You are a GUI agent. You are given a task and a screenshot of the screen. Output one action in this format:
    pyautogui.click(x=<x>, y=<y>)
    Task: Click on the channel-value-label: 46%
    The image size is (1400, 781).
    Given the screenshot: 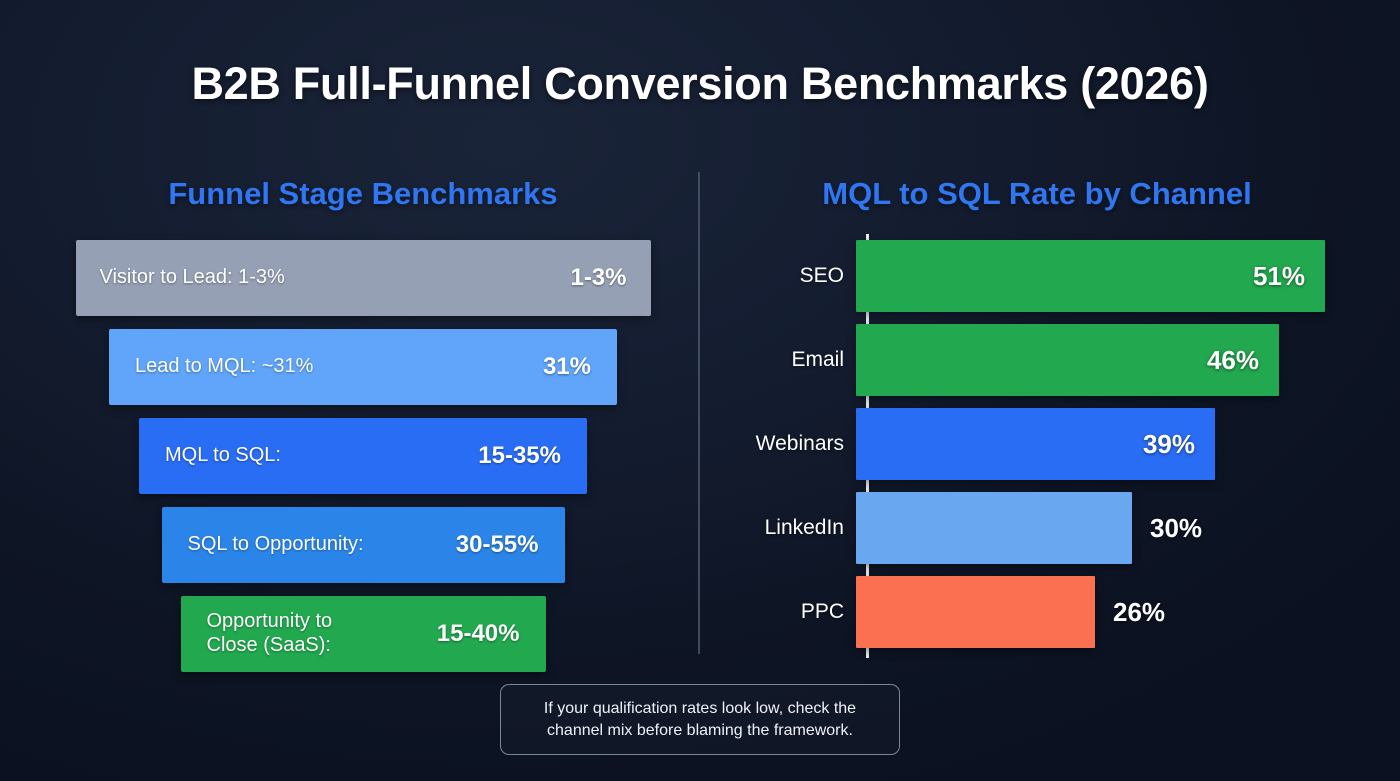 What is the action you would take?
    pyautogui.click(x=1232, y=359)
    